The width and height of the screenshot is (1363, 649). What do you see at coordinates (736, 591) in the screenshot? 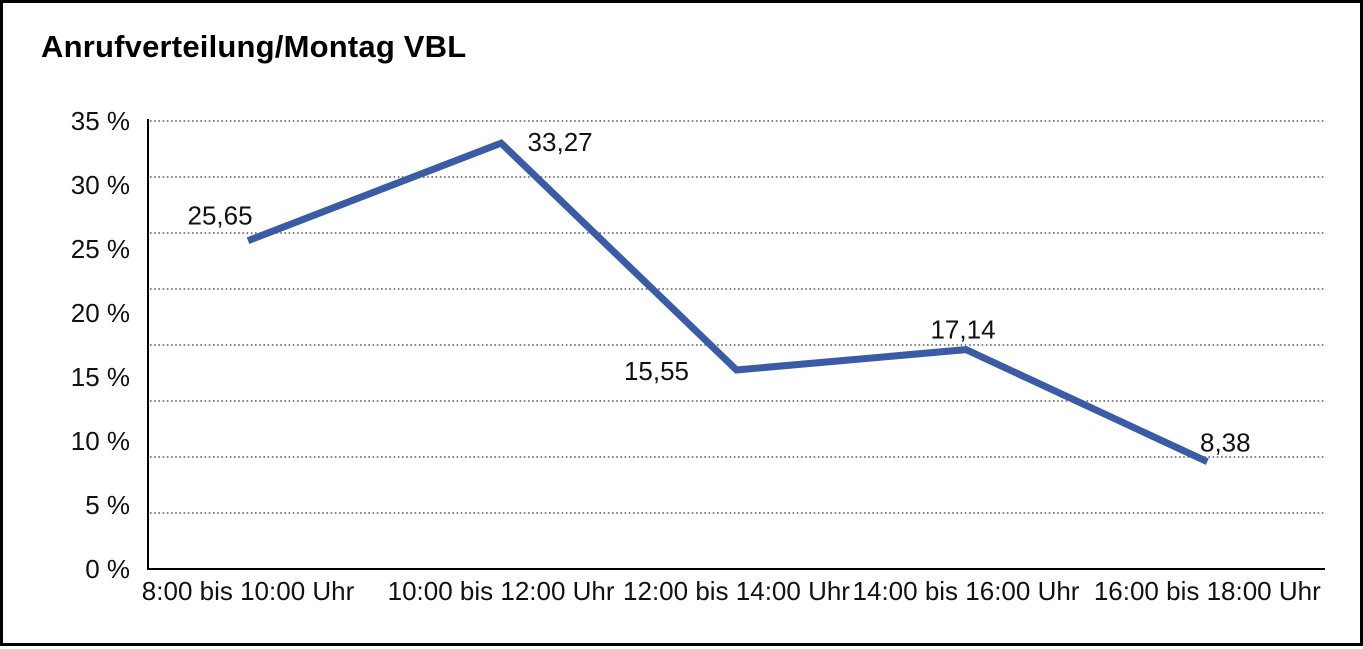
I see `x-category-label: 12:00 bis 14:00 Uhr` at bounding box center [736, 591].